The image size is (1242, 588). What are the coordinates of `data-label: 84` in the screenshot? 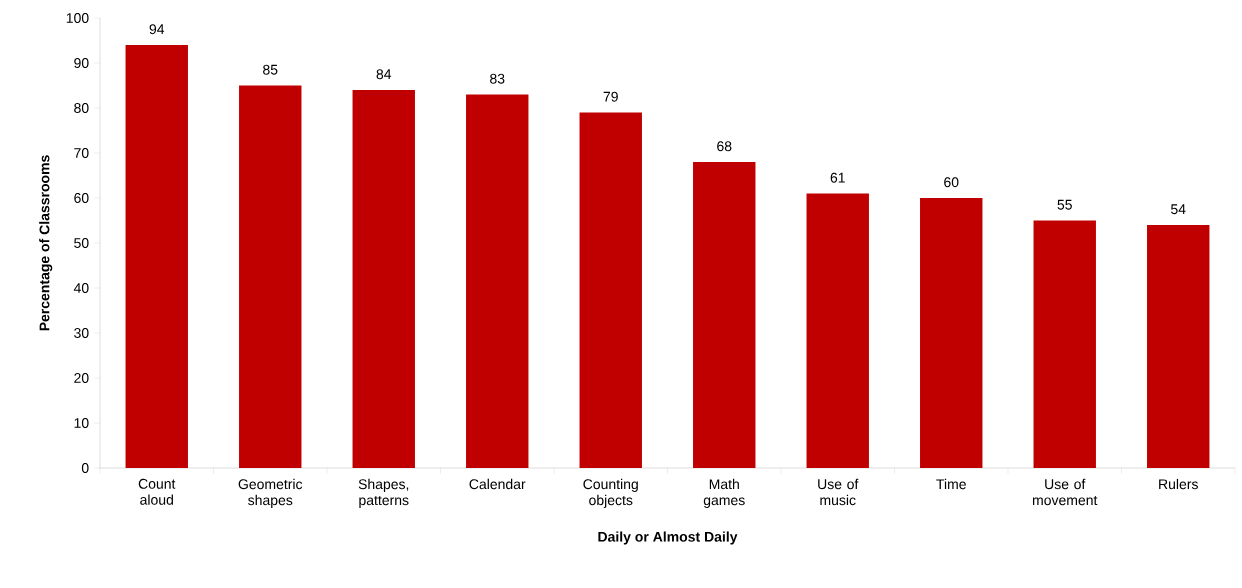 It's located at (384, 74).